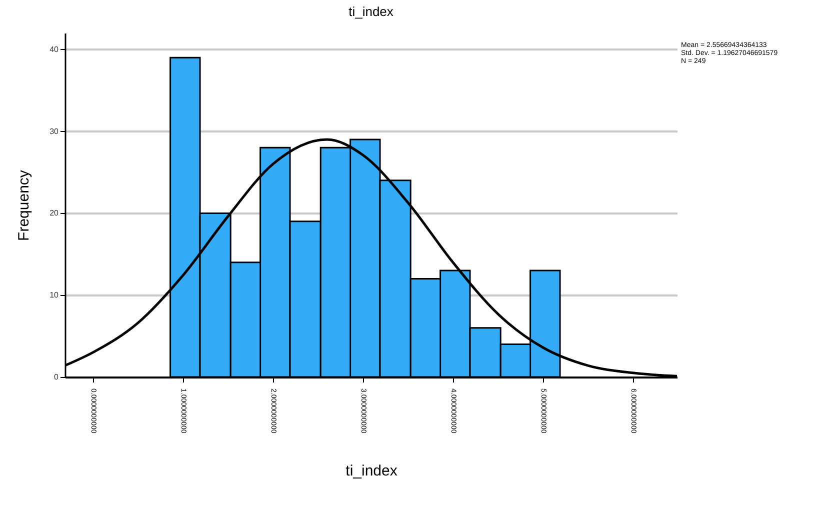 Image resolution: width=837 pixels, height=517 pixels. Describe the element at coordinates (372, 471) in the screenshot. I see `x-axis-title: ti_index` at that location.